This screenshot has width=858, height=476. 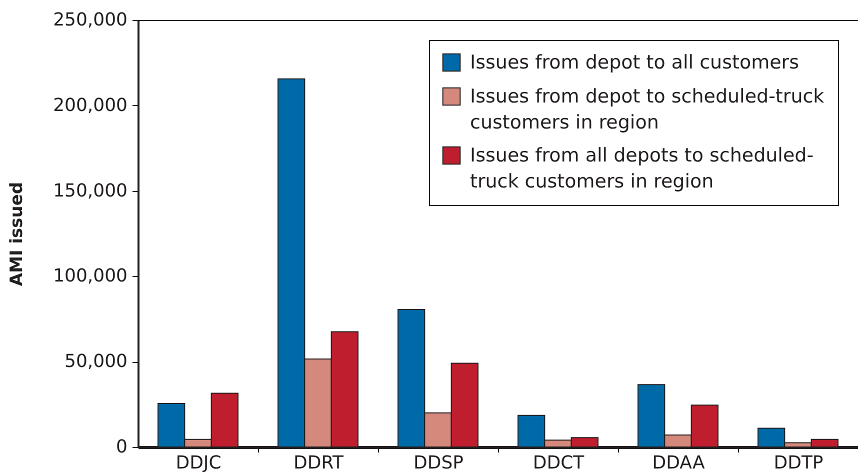 I want to click on y-tick-label: 50,000, so click(x=96, y=361).